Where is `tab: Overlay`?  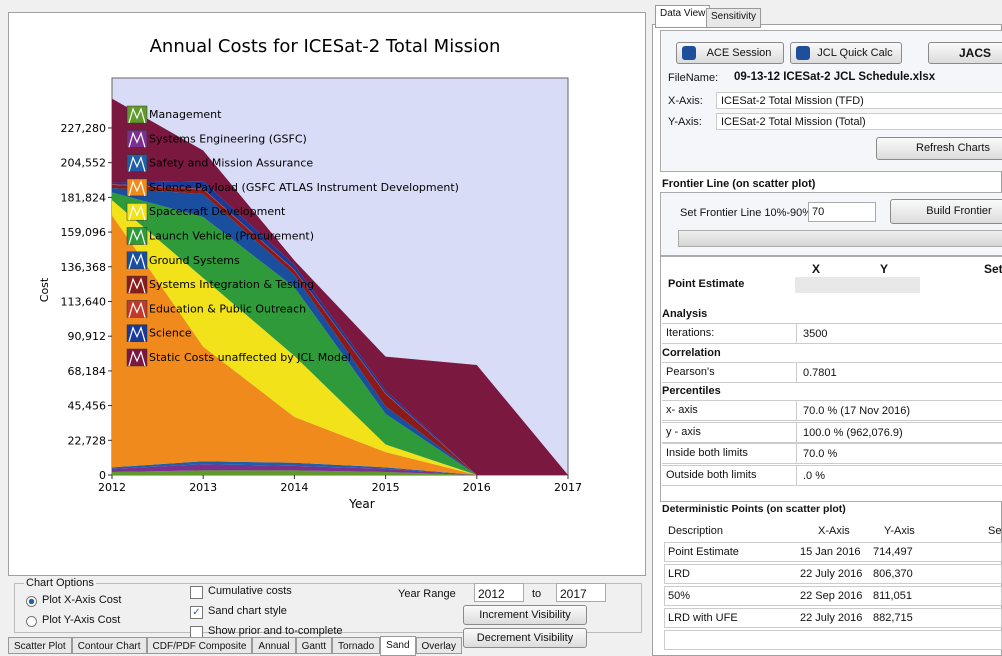
tab: Overlay is located at coordinates (438, 645).